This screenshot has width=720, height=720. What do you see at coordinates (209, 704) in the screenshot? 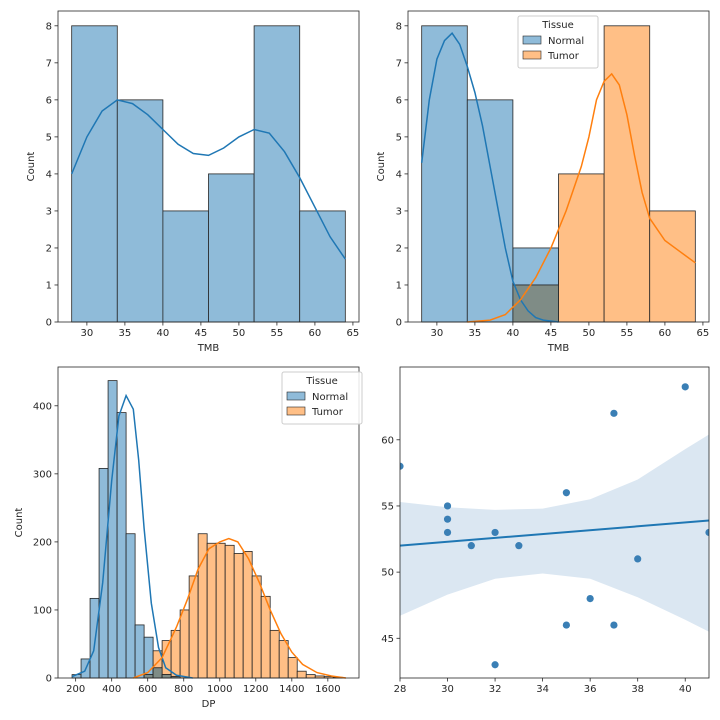
I see `x-axis-label: DP` at bounding box center [209, 704].